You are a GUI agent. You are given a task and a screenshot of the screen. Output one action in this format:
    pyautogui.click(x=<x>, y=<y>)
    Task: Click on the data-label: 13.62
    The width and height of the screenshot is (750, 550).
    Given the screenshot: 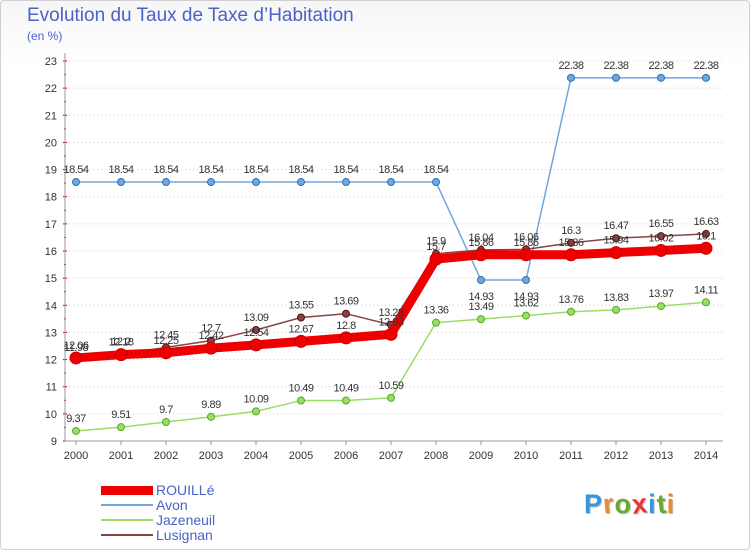 What is the action you would take?
    pyautogui.click(x=525, y=304)
    